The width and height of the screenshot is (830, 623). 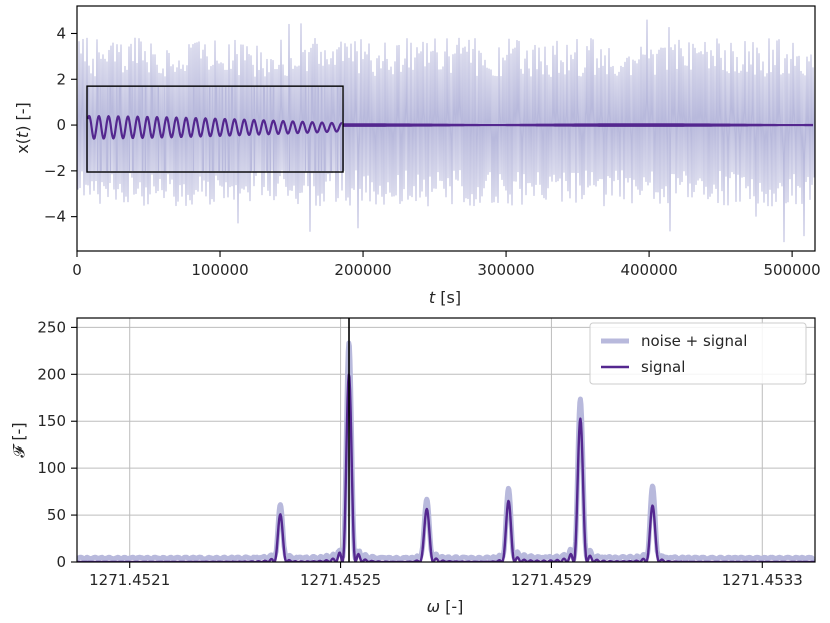 What do you see at coordinates (648, 270) in the screenshot?
I see `top-x-tick-label: 400000` at bounding box center [648, 270].